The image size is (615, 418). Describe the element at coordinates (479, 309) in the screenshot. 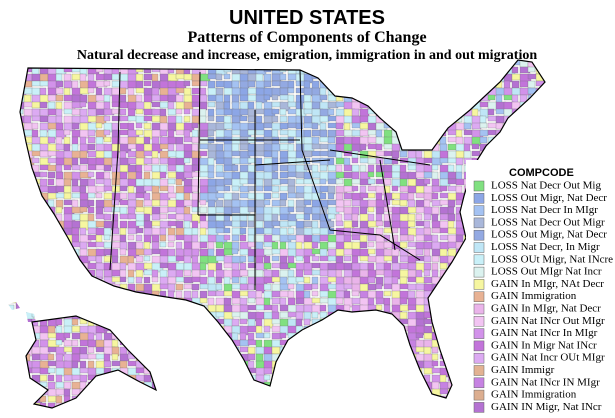

I see `legend-swatch` at that location.